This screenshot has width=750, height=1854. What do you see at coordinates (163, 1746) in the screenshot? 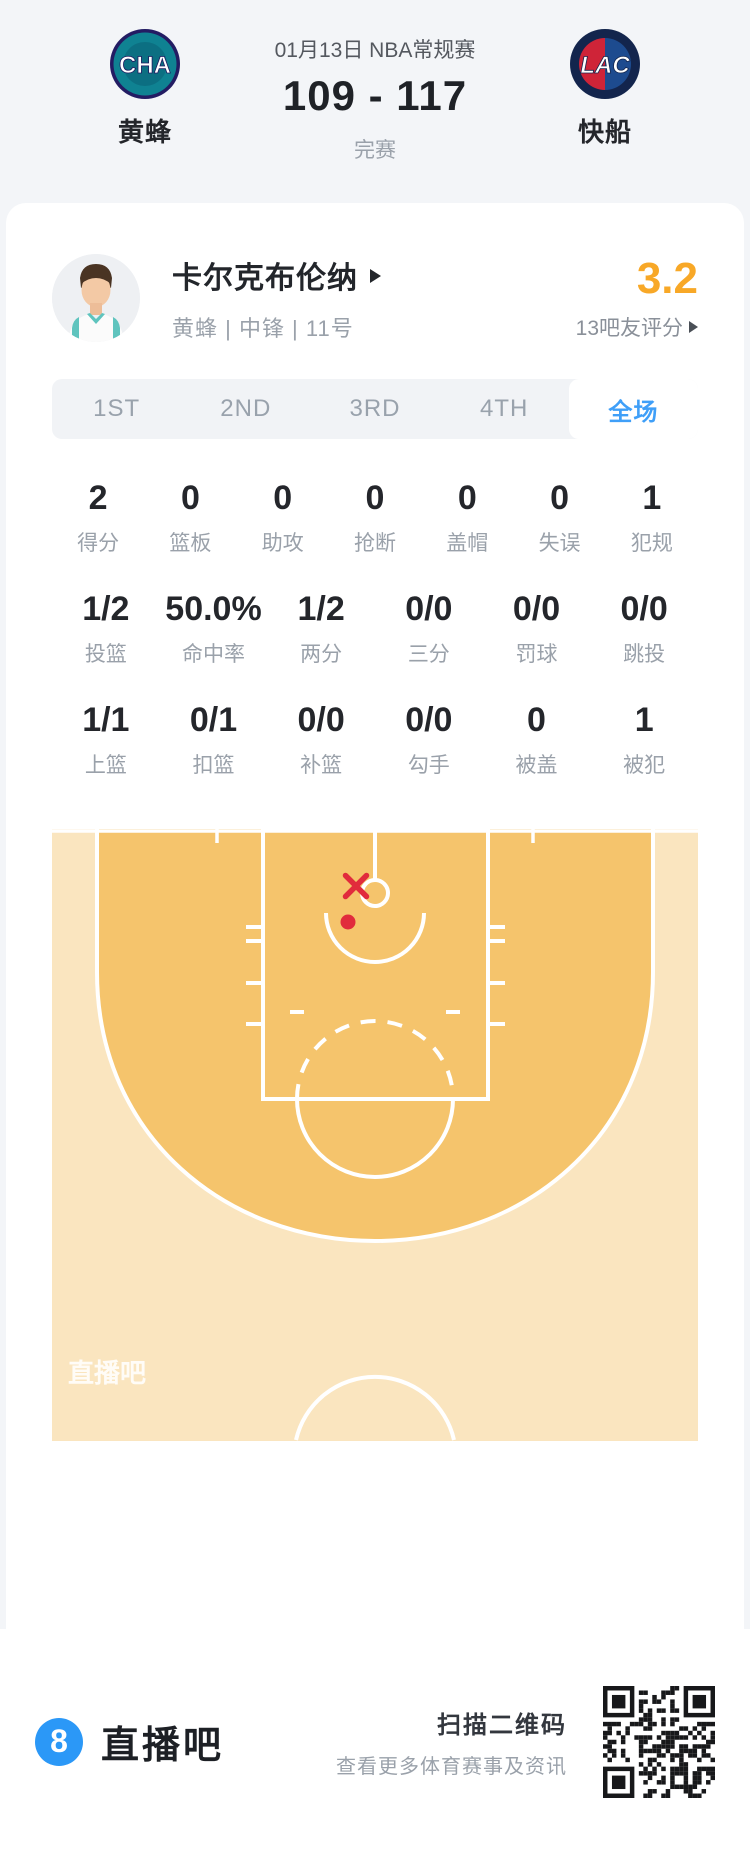
I see `brand-name: 直播吧` at bounding box center [163, 1746].